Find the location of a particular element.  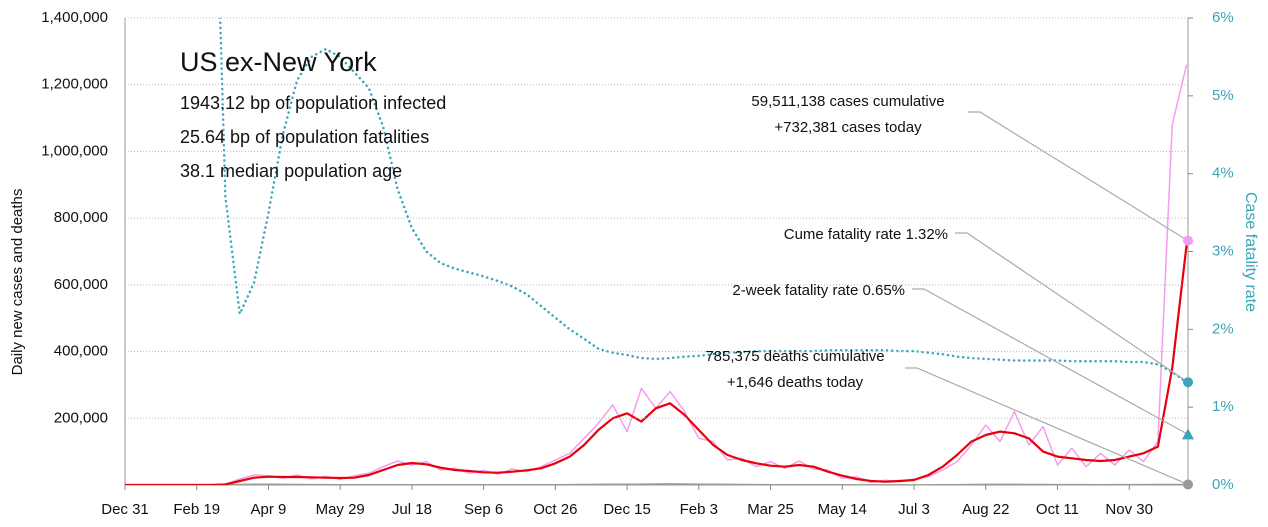

subtitle-line: 1943.12 bp of population infected is located at coordinates (313, 103).